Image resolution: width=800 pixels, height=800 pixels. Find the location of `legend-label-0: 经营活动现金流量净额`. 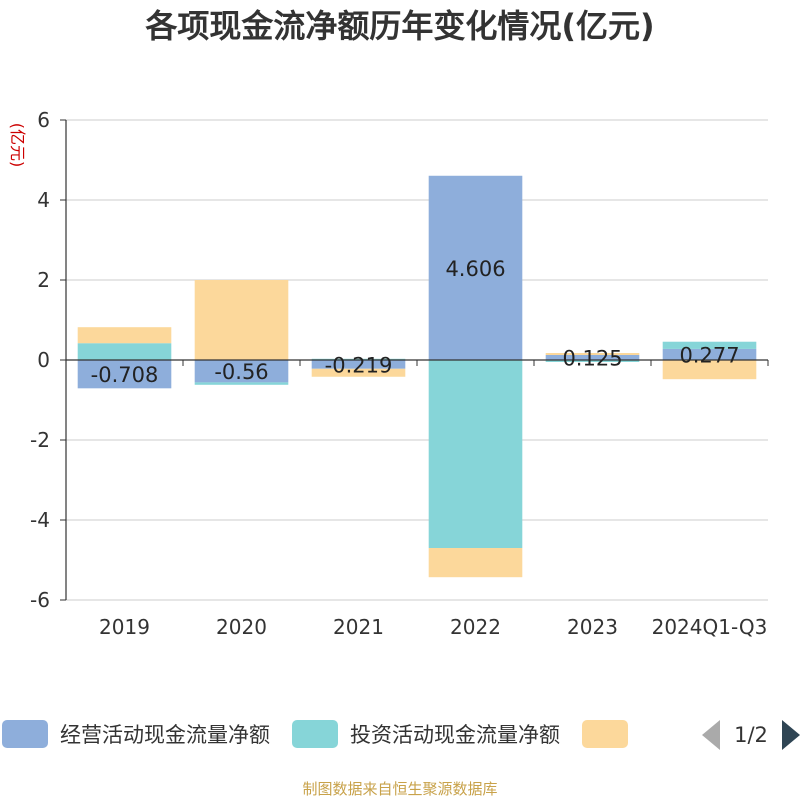

legend-label-0: 经营活动现金流量净额 is located at coordinates (165, 735).